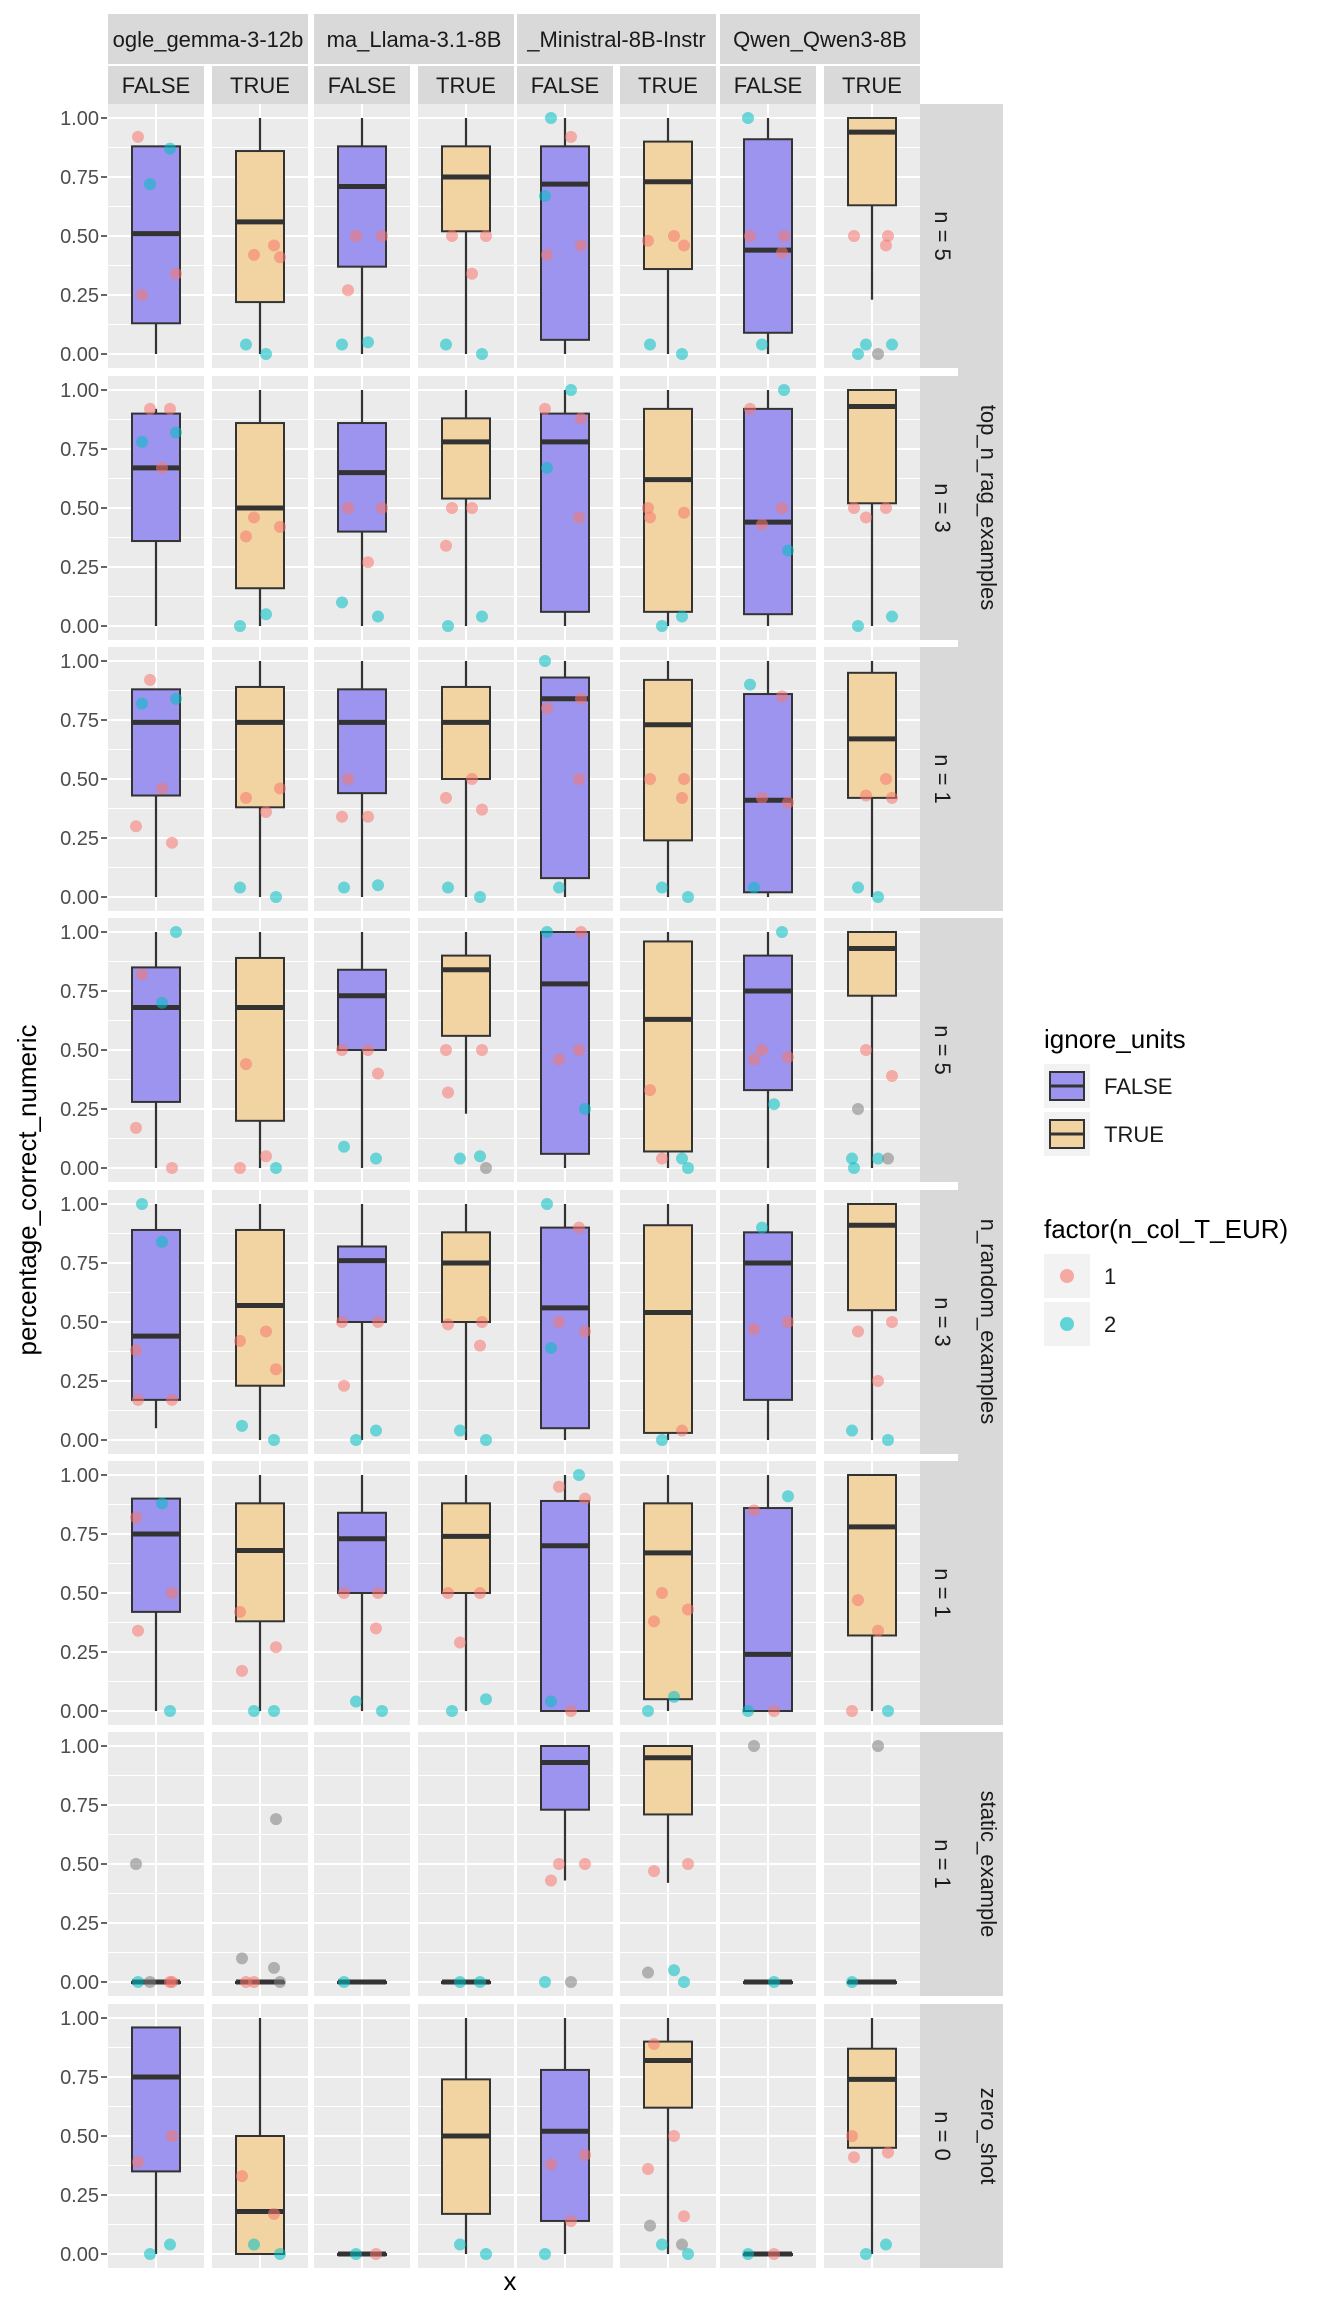  What do you see at coordinates (79, 1924) in the screenshot?
I see `y-tick-label: 0.25` at bounding box center [79, 1924].